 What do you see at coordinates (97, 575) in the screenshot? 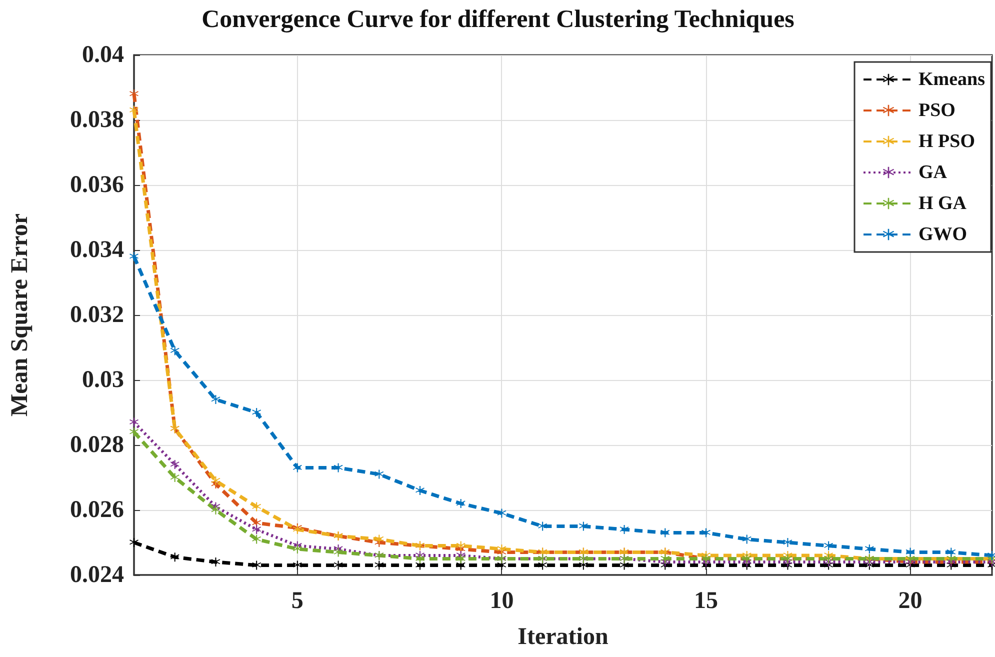
I see `y-tick-label: 0.024` at bounding box center [97, 575].